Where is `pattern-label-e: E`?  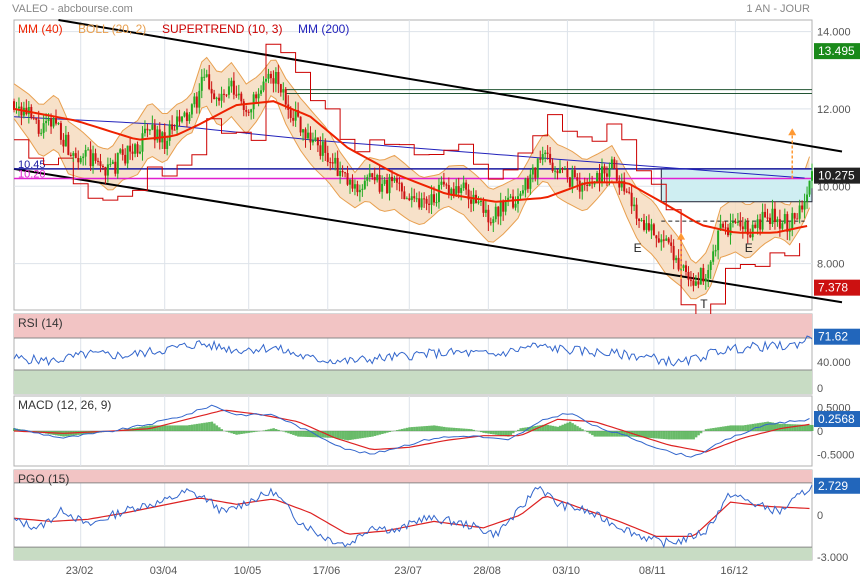
pattern-label-e: E is located at coordinates (638, 248).